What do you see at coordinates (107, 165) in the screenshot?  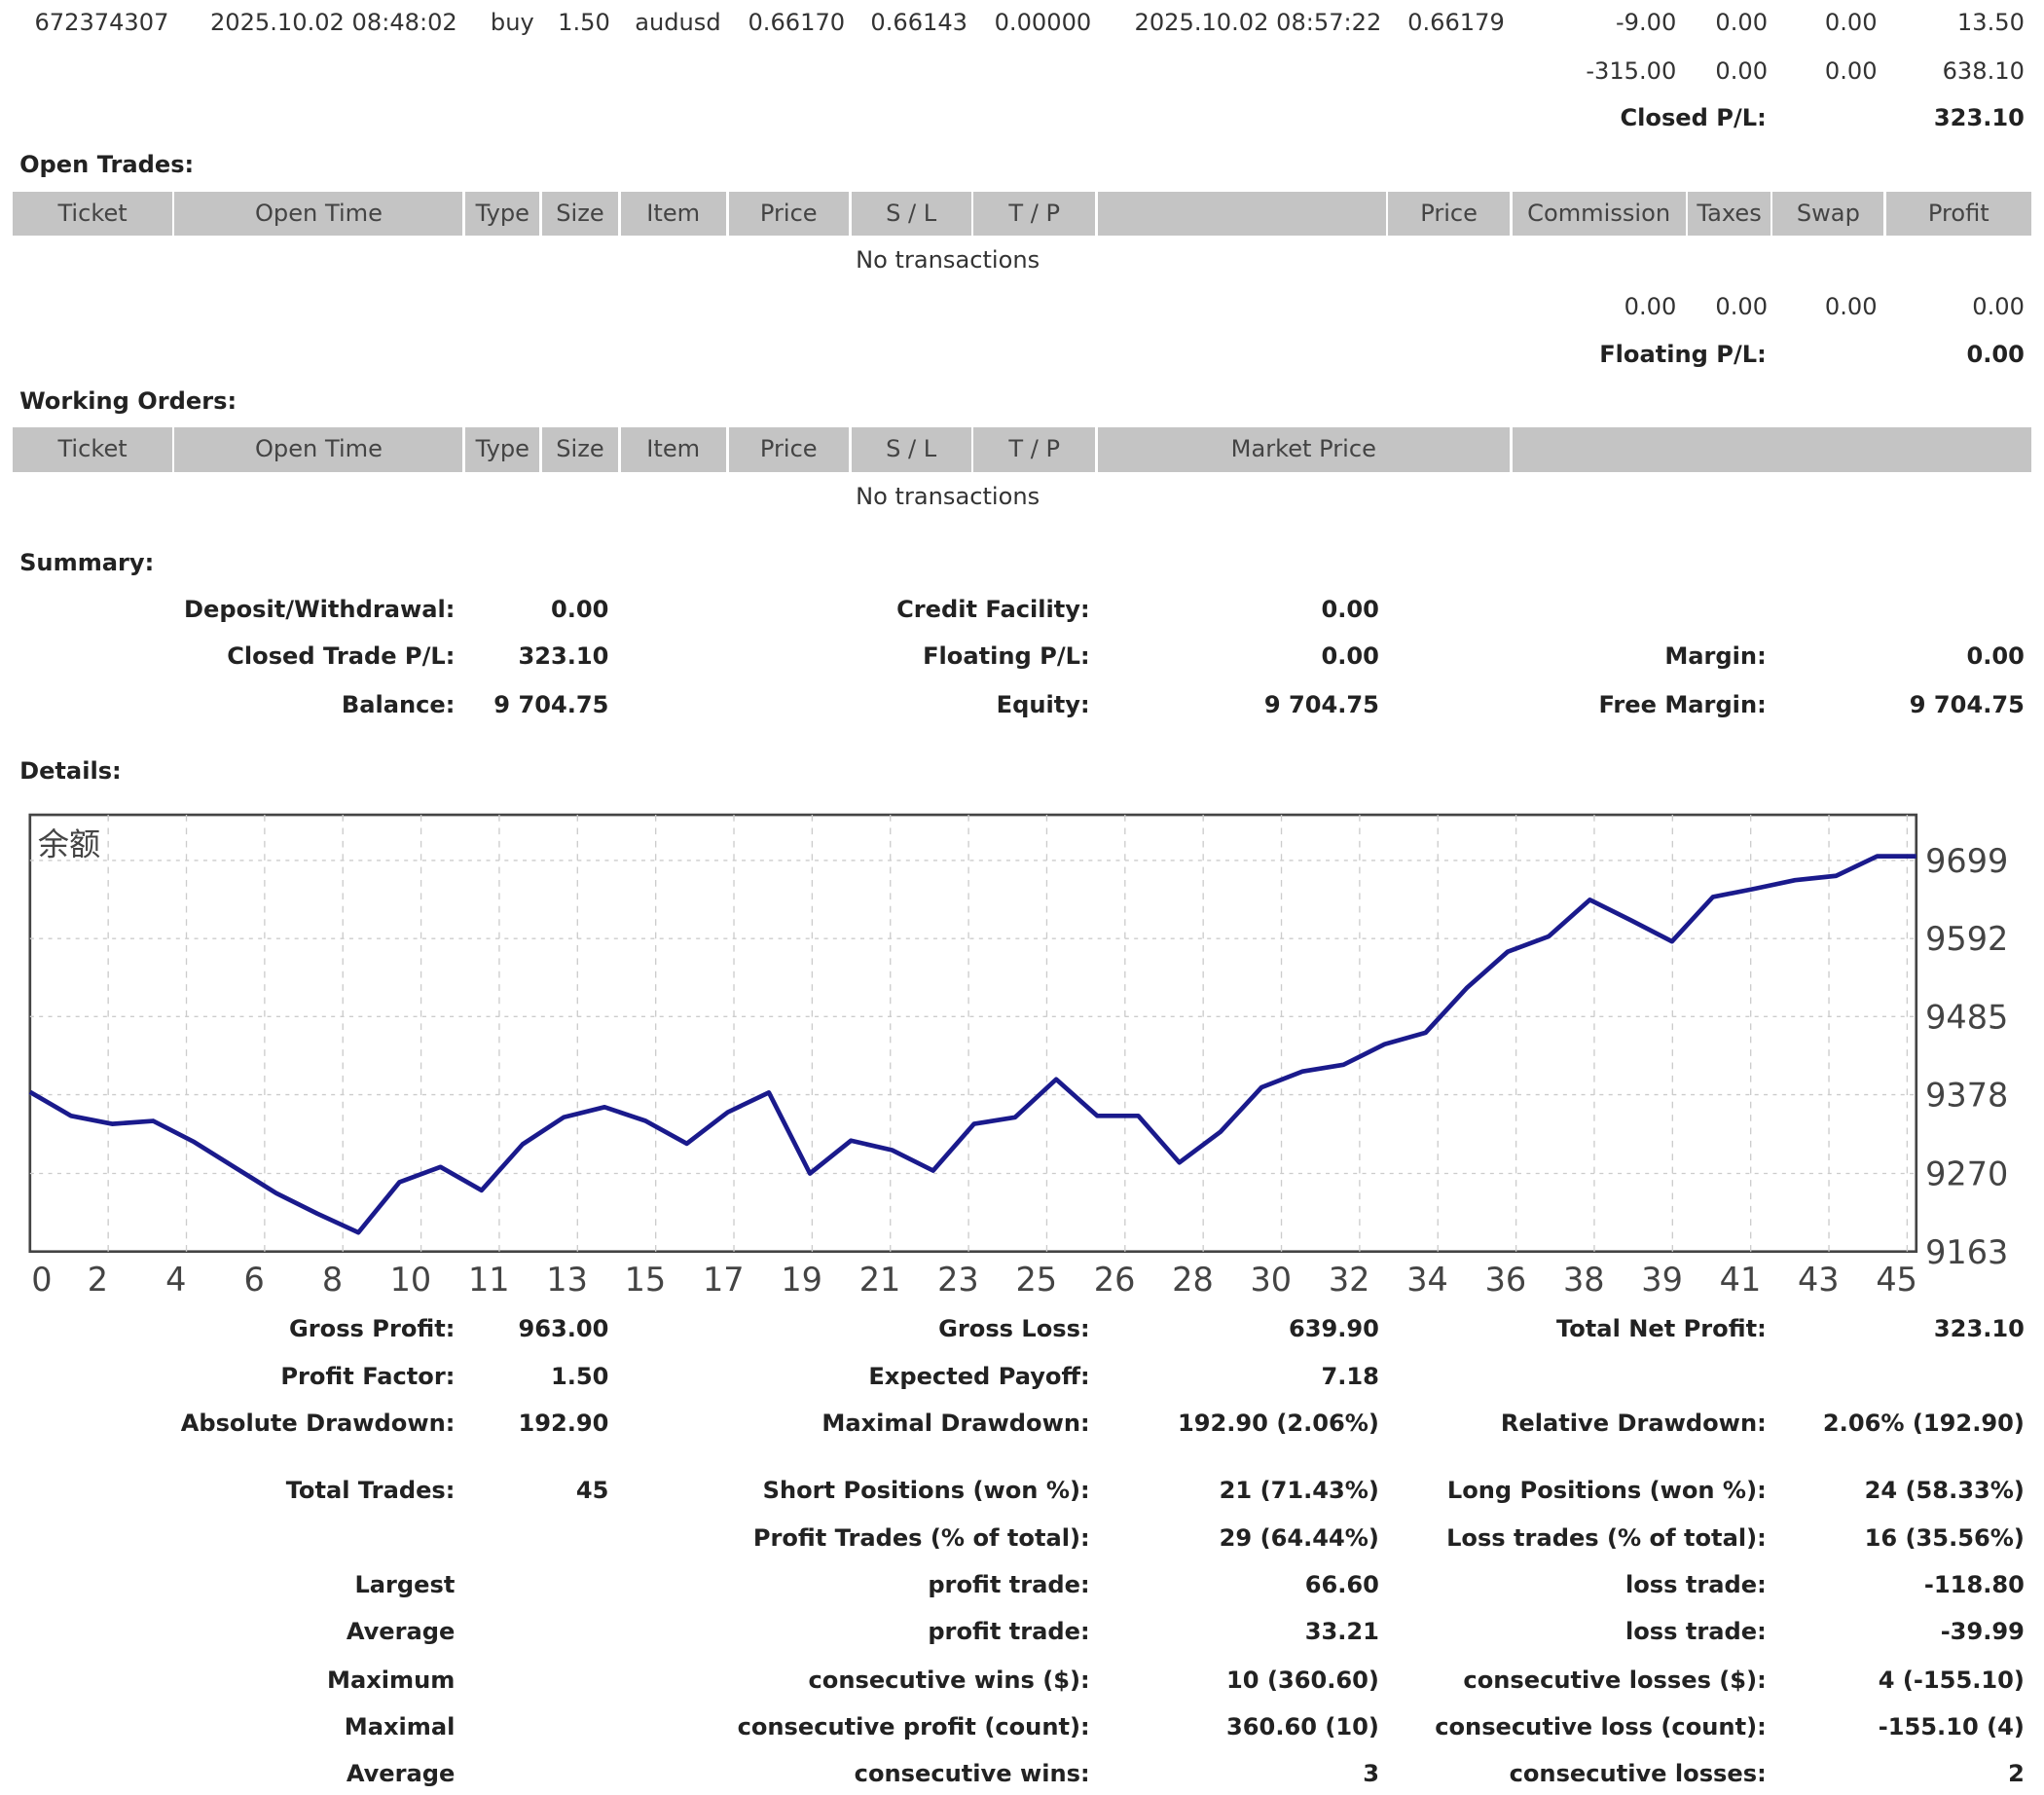 I see `open-trades-title: Open Trades:` at bounding box center [107, 165].